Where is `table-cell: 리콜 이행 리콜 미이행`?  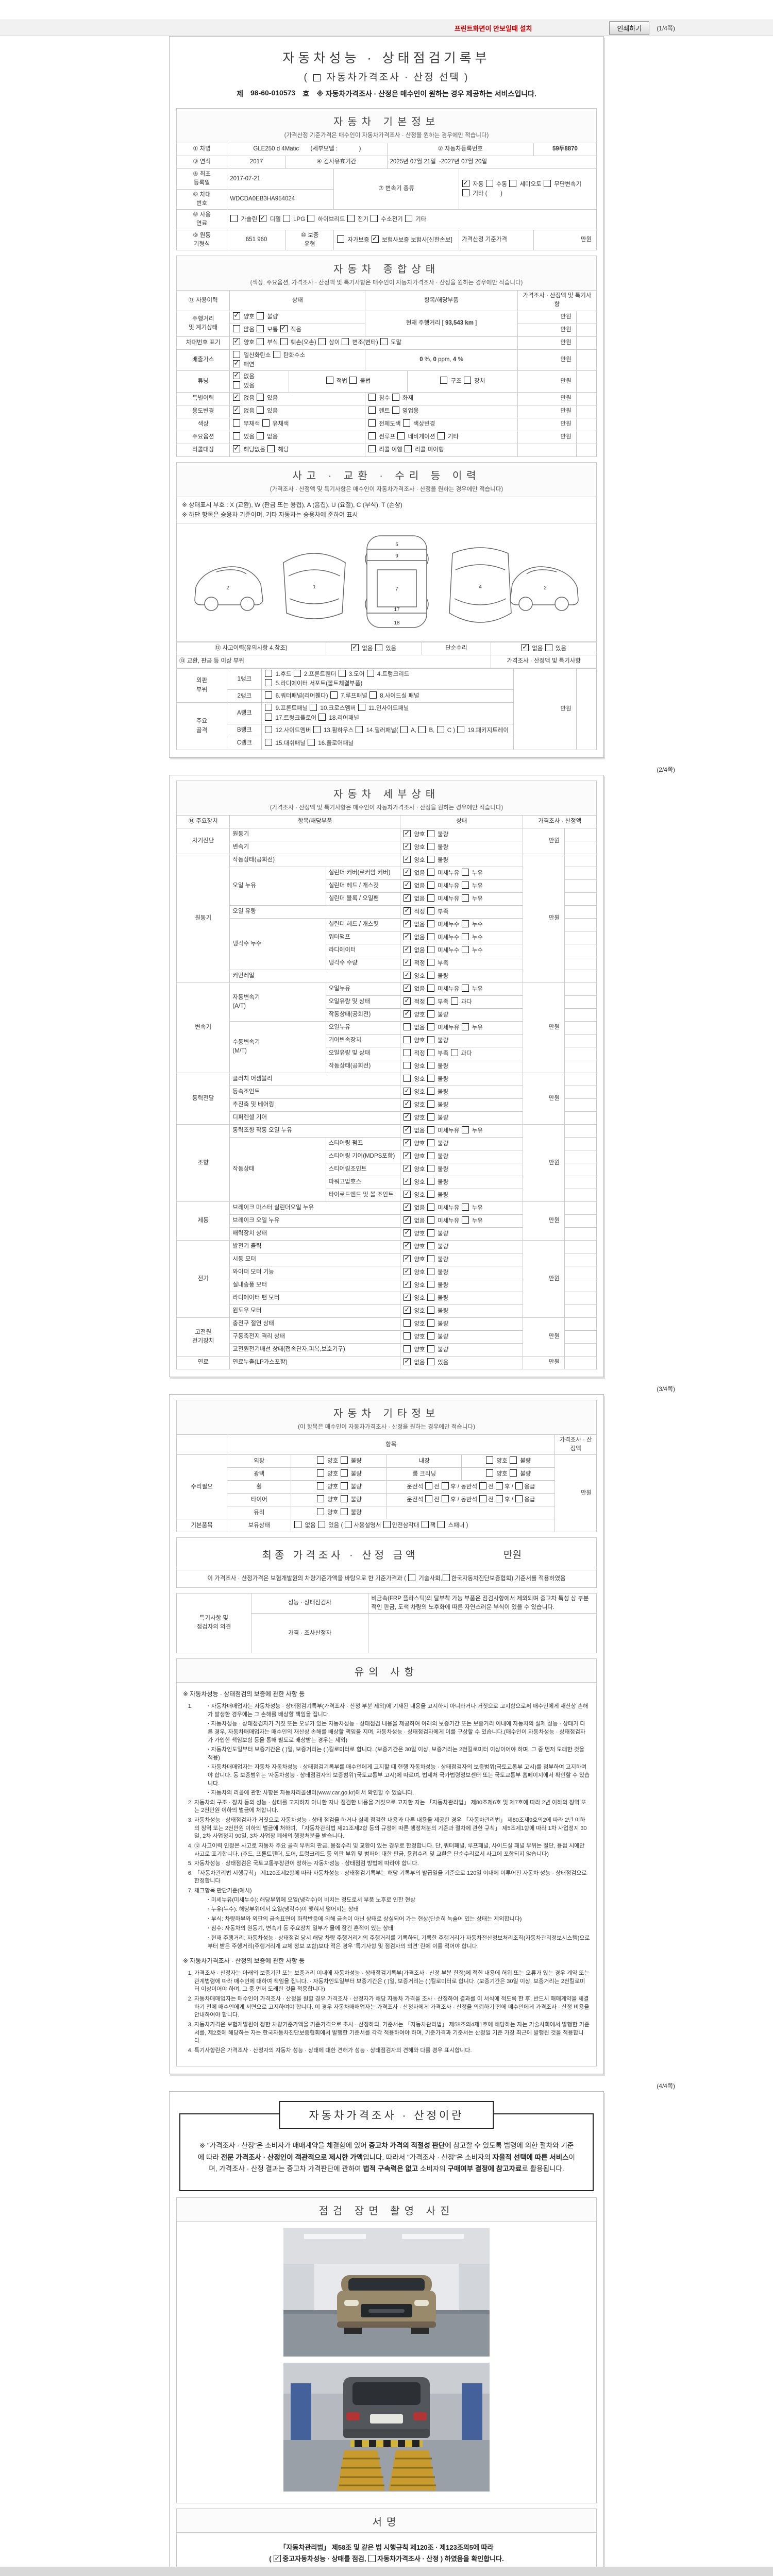 table-cell: 리콜 이행 리콜 미이행 is located at coordinates (441, 450).